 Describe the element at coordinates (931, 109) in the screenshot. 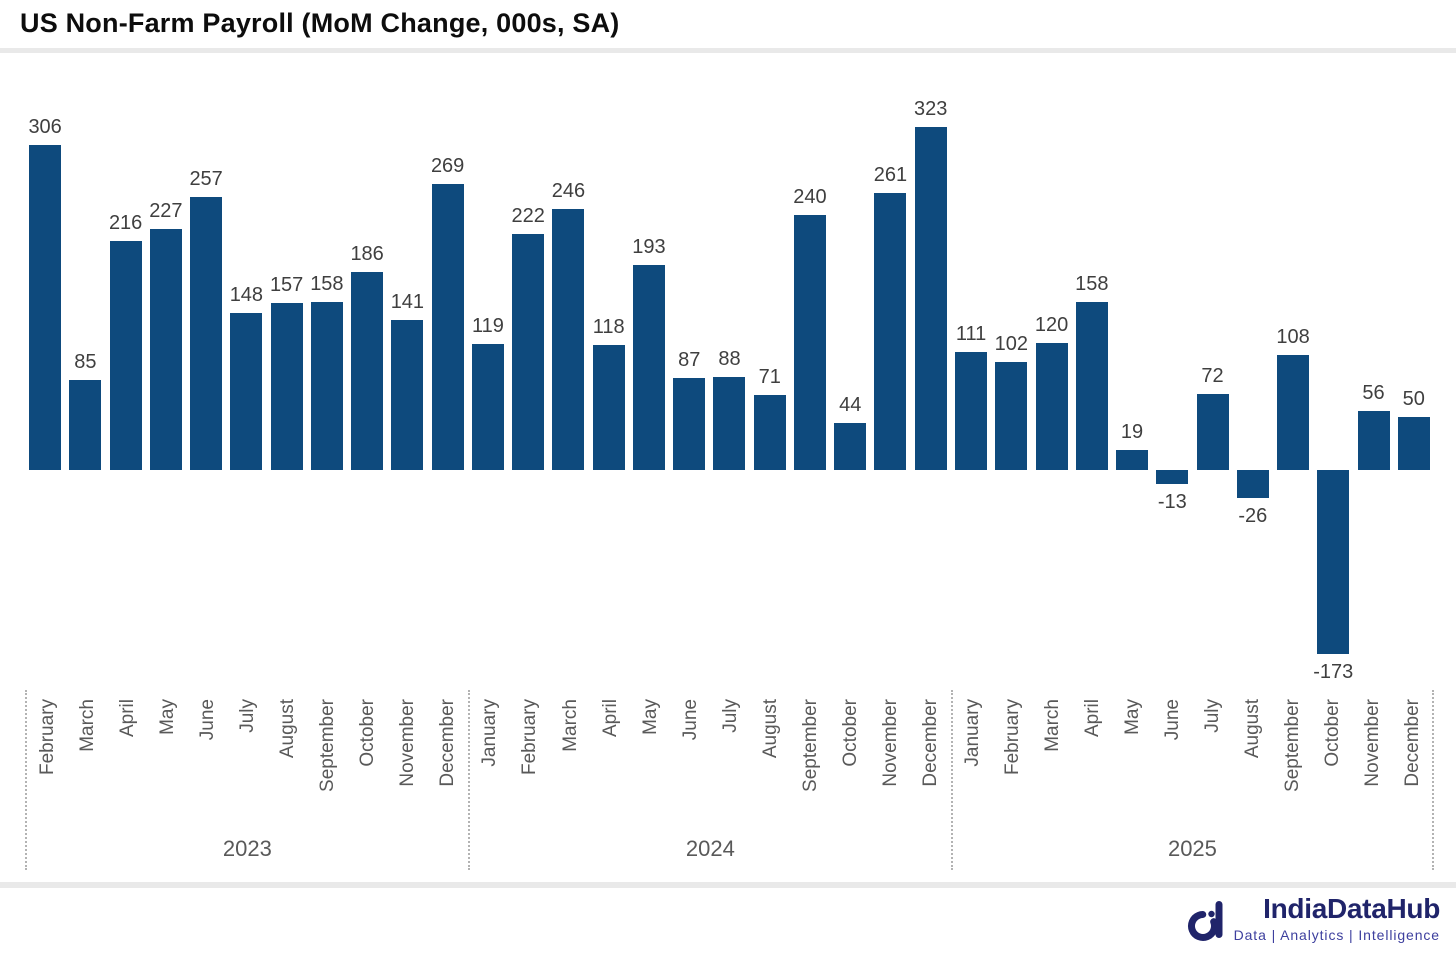

I see `value-label-december-2024: 323` at that location.